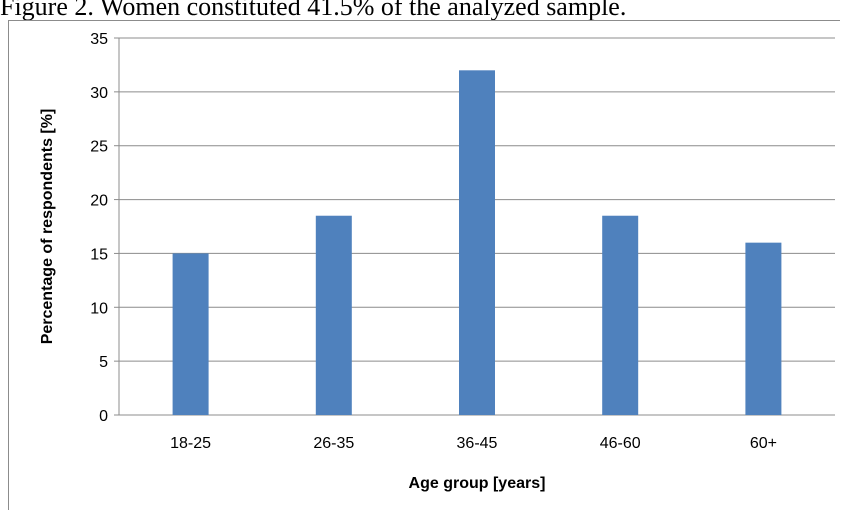 The height and width of the screenshot is (514, 846). Describe the element at coordinates (103, 416) in the screenshot. I see `y-tick-label: 0` at that location.